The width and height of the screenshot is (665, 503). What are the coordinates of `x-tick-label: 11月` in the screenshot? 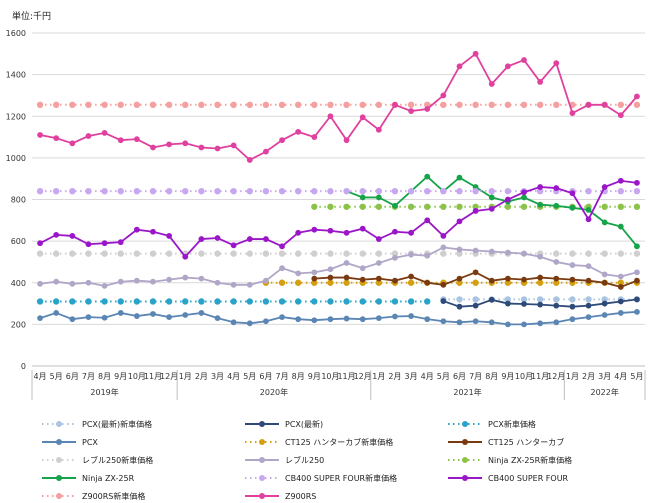 It's located at (153, 376).